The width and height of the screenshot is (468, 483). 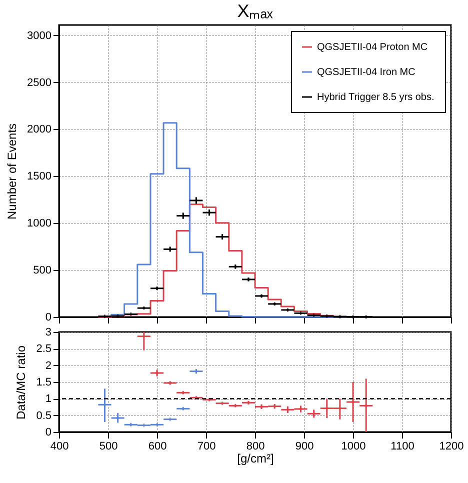 I want to click on x-tick-label: 1100, so click(x=402, y=446).